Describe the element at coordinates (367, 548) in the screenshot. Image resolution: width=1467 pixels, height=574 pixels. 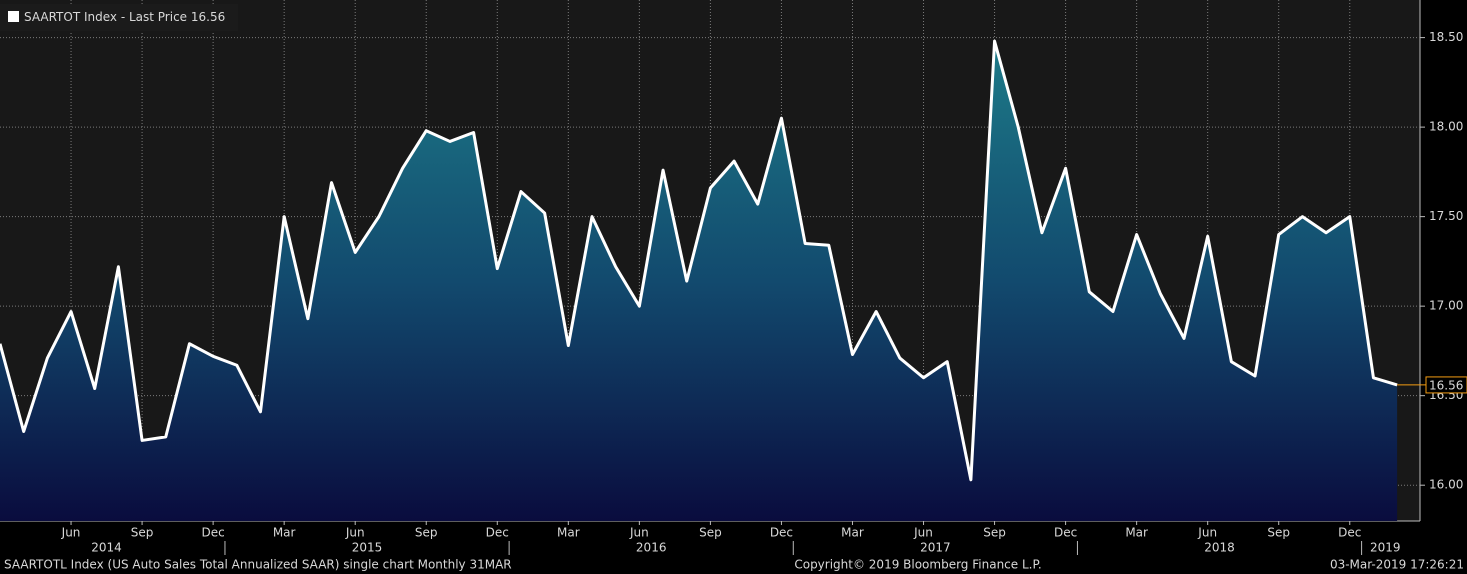
I see `year-label: 2015` at that location.